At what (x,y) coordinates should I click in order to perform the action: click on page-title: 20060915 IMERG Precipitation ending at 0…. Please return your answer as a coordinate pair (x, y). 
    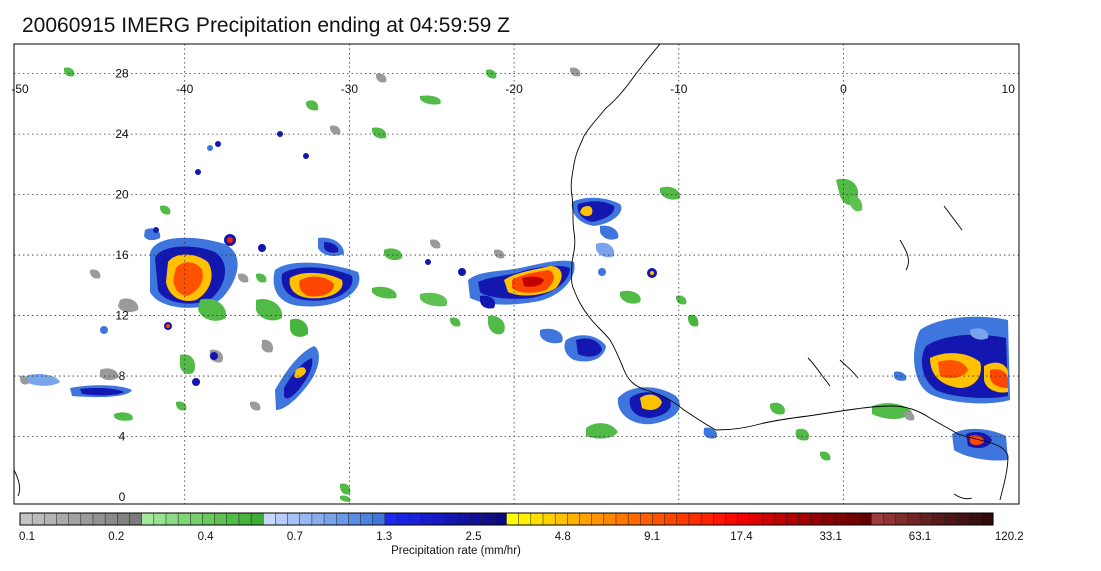
    Looking at the image, I should click on (266, 25).